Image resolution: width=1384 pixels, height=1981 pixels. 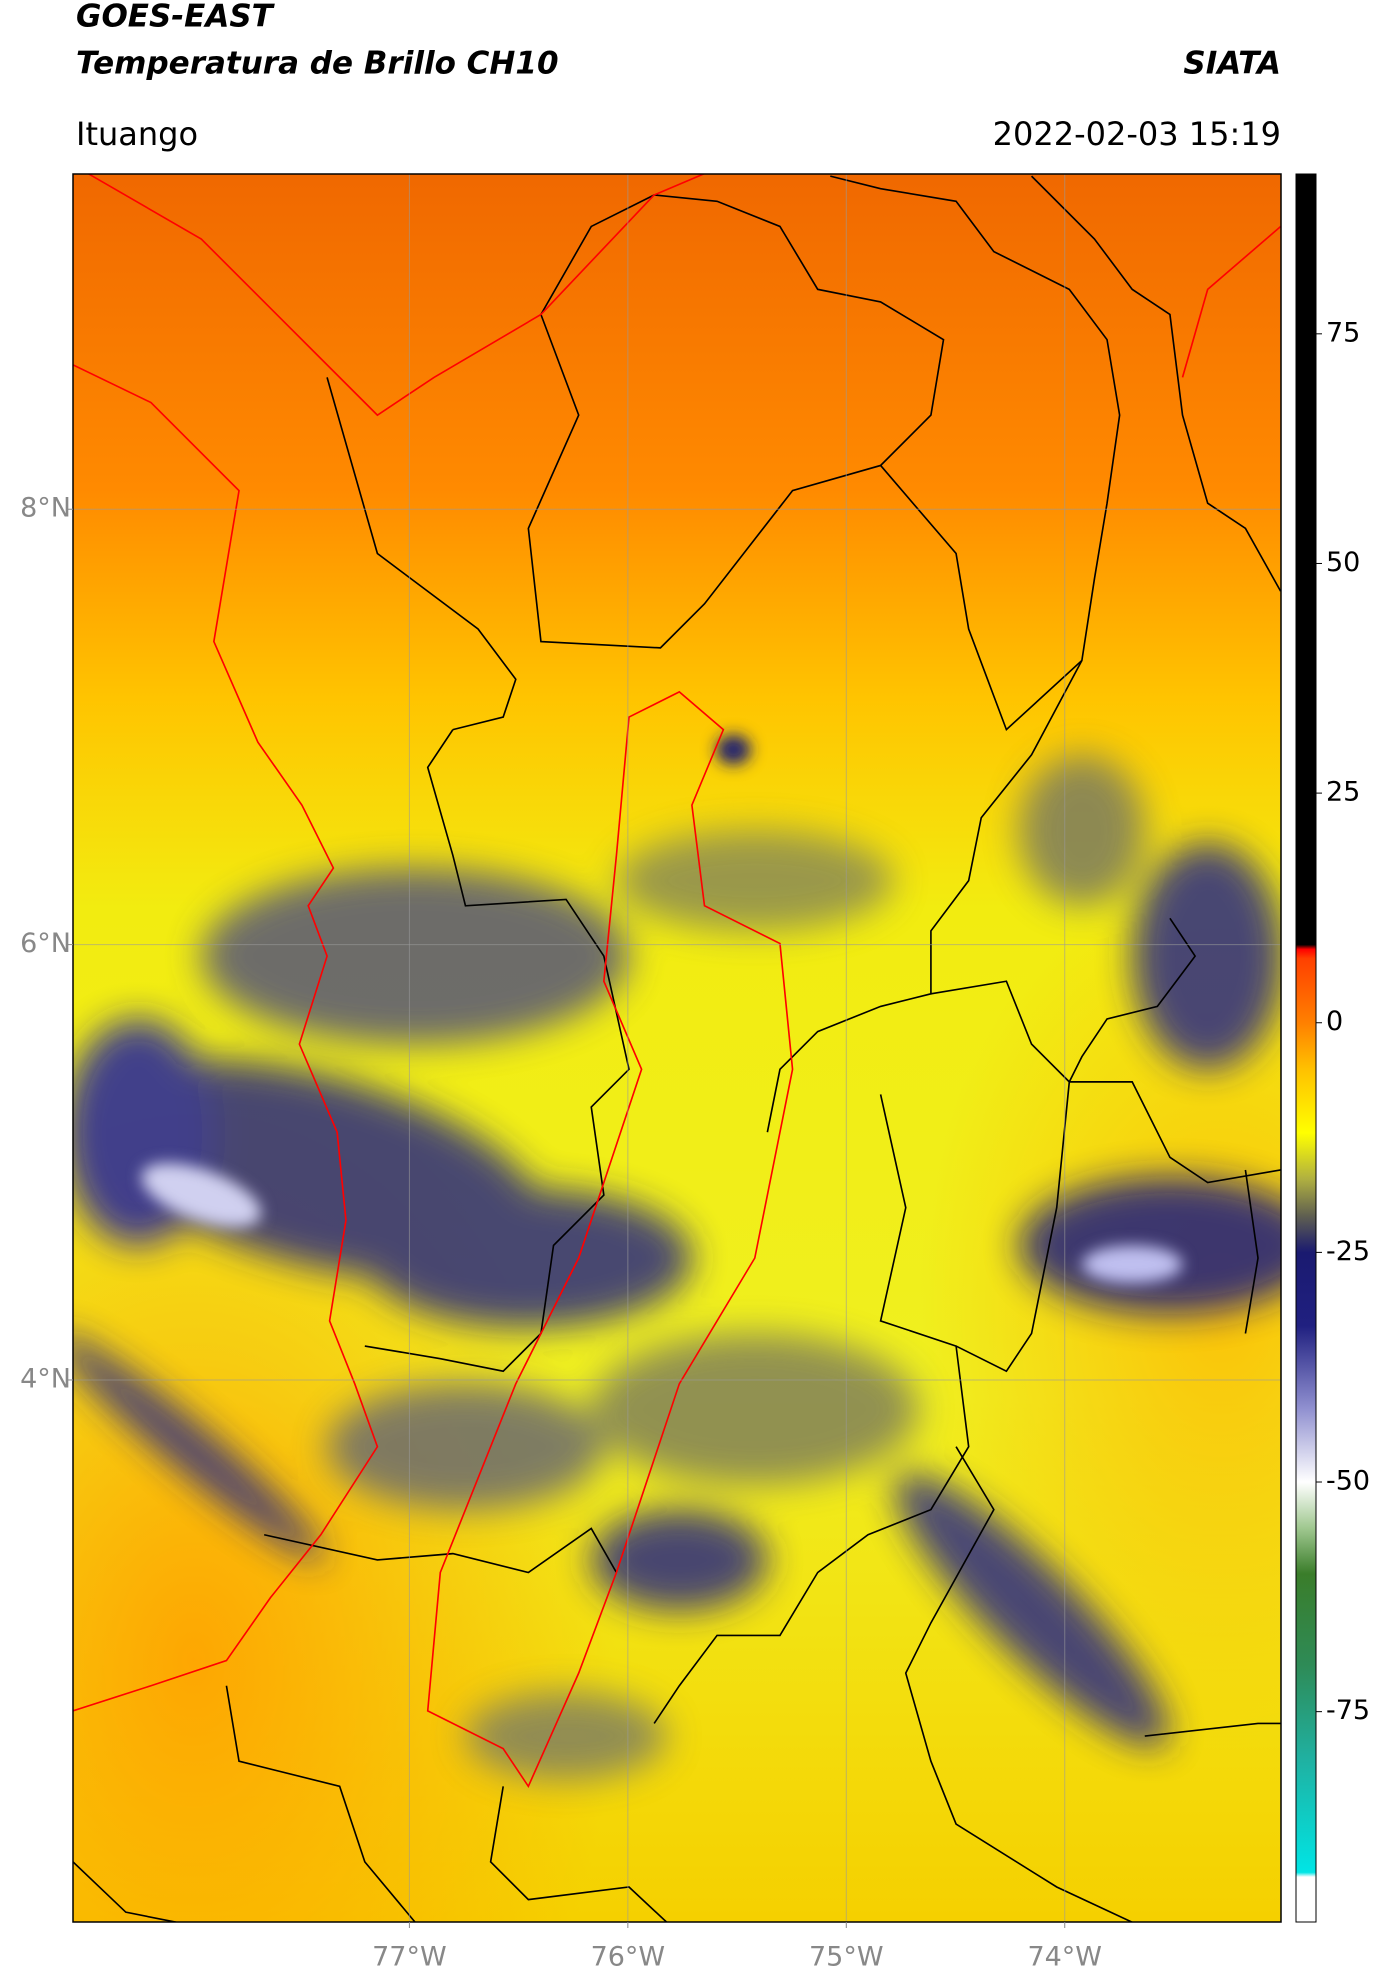 What do you see at coordinates (45, 1378) in the screenshot?
I see `y-tick-label: 4°N` at bounding box center [45, 1378].